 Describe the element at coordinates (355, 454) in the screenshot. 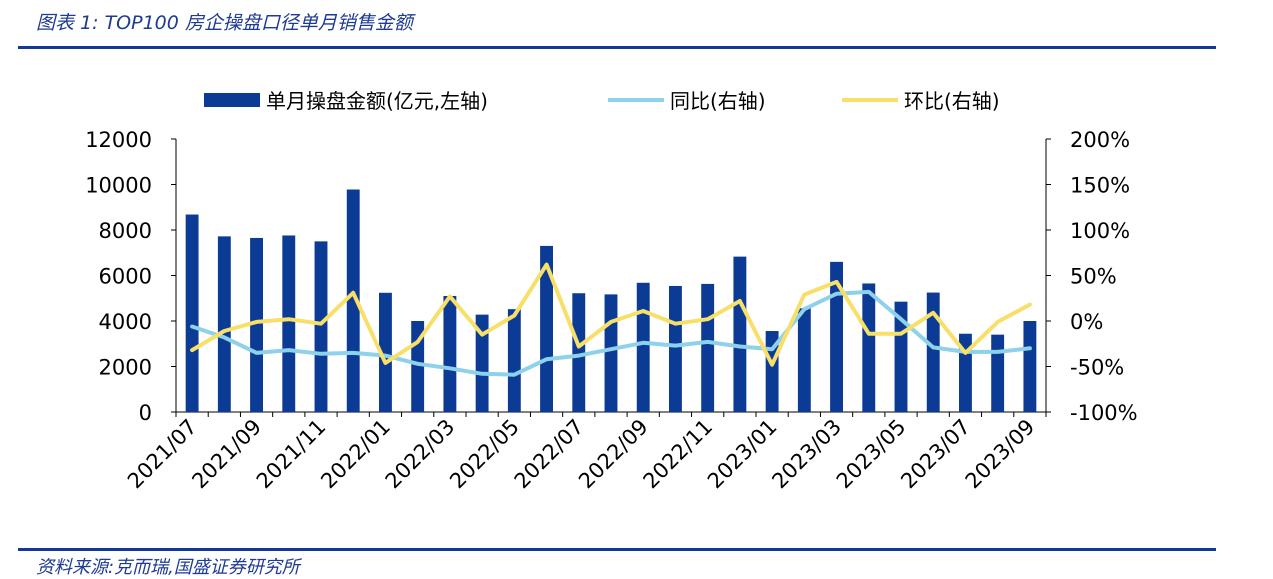

I see `x-tick-label: 2022/01` at that location.